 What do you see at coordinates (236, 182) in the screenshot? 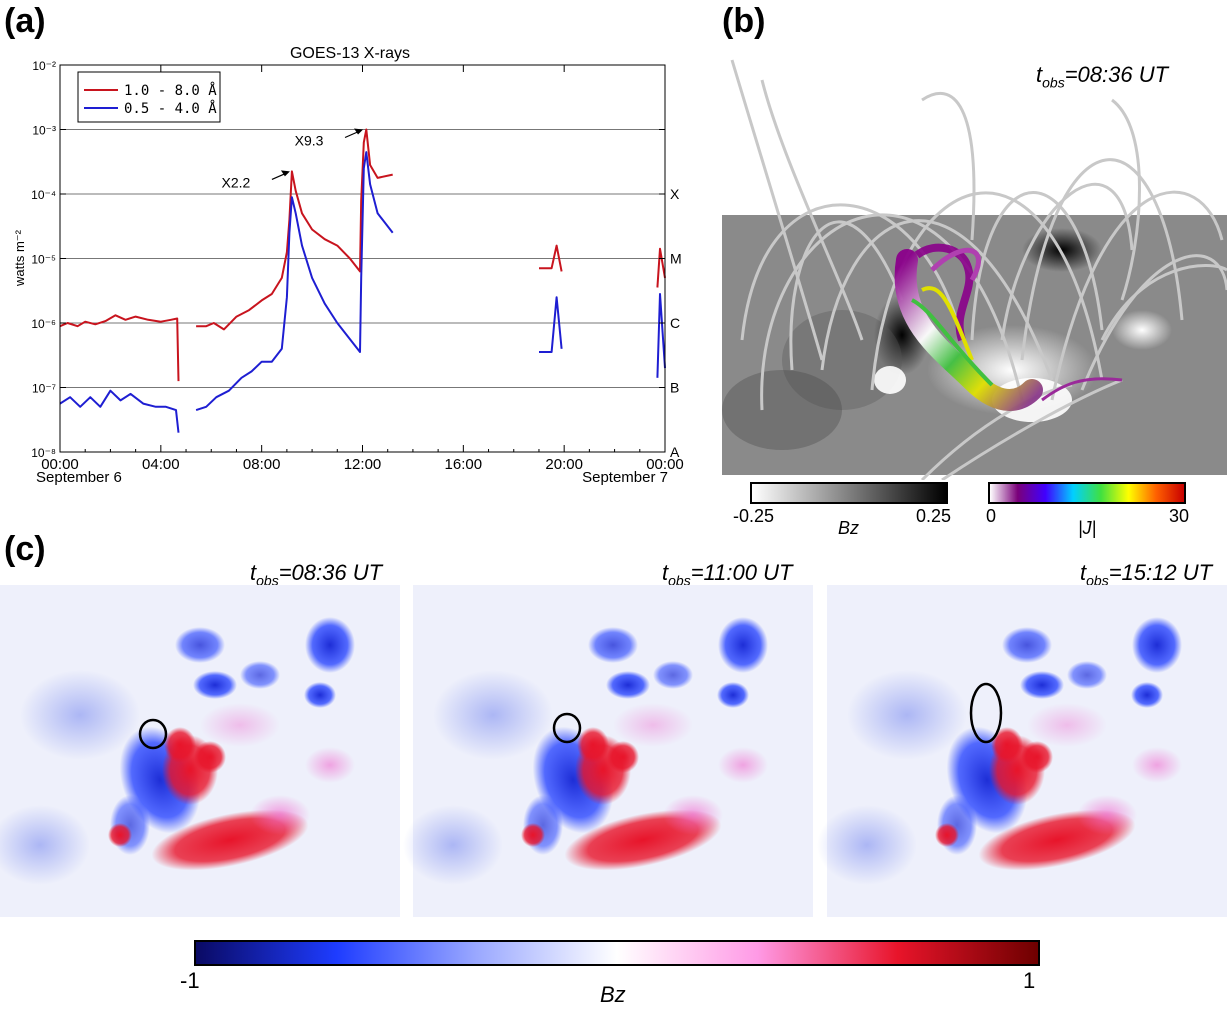
I see `annotation-label: X2.2` at bounding box center [236, 182].